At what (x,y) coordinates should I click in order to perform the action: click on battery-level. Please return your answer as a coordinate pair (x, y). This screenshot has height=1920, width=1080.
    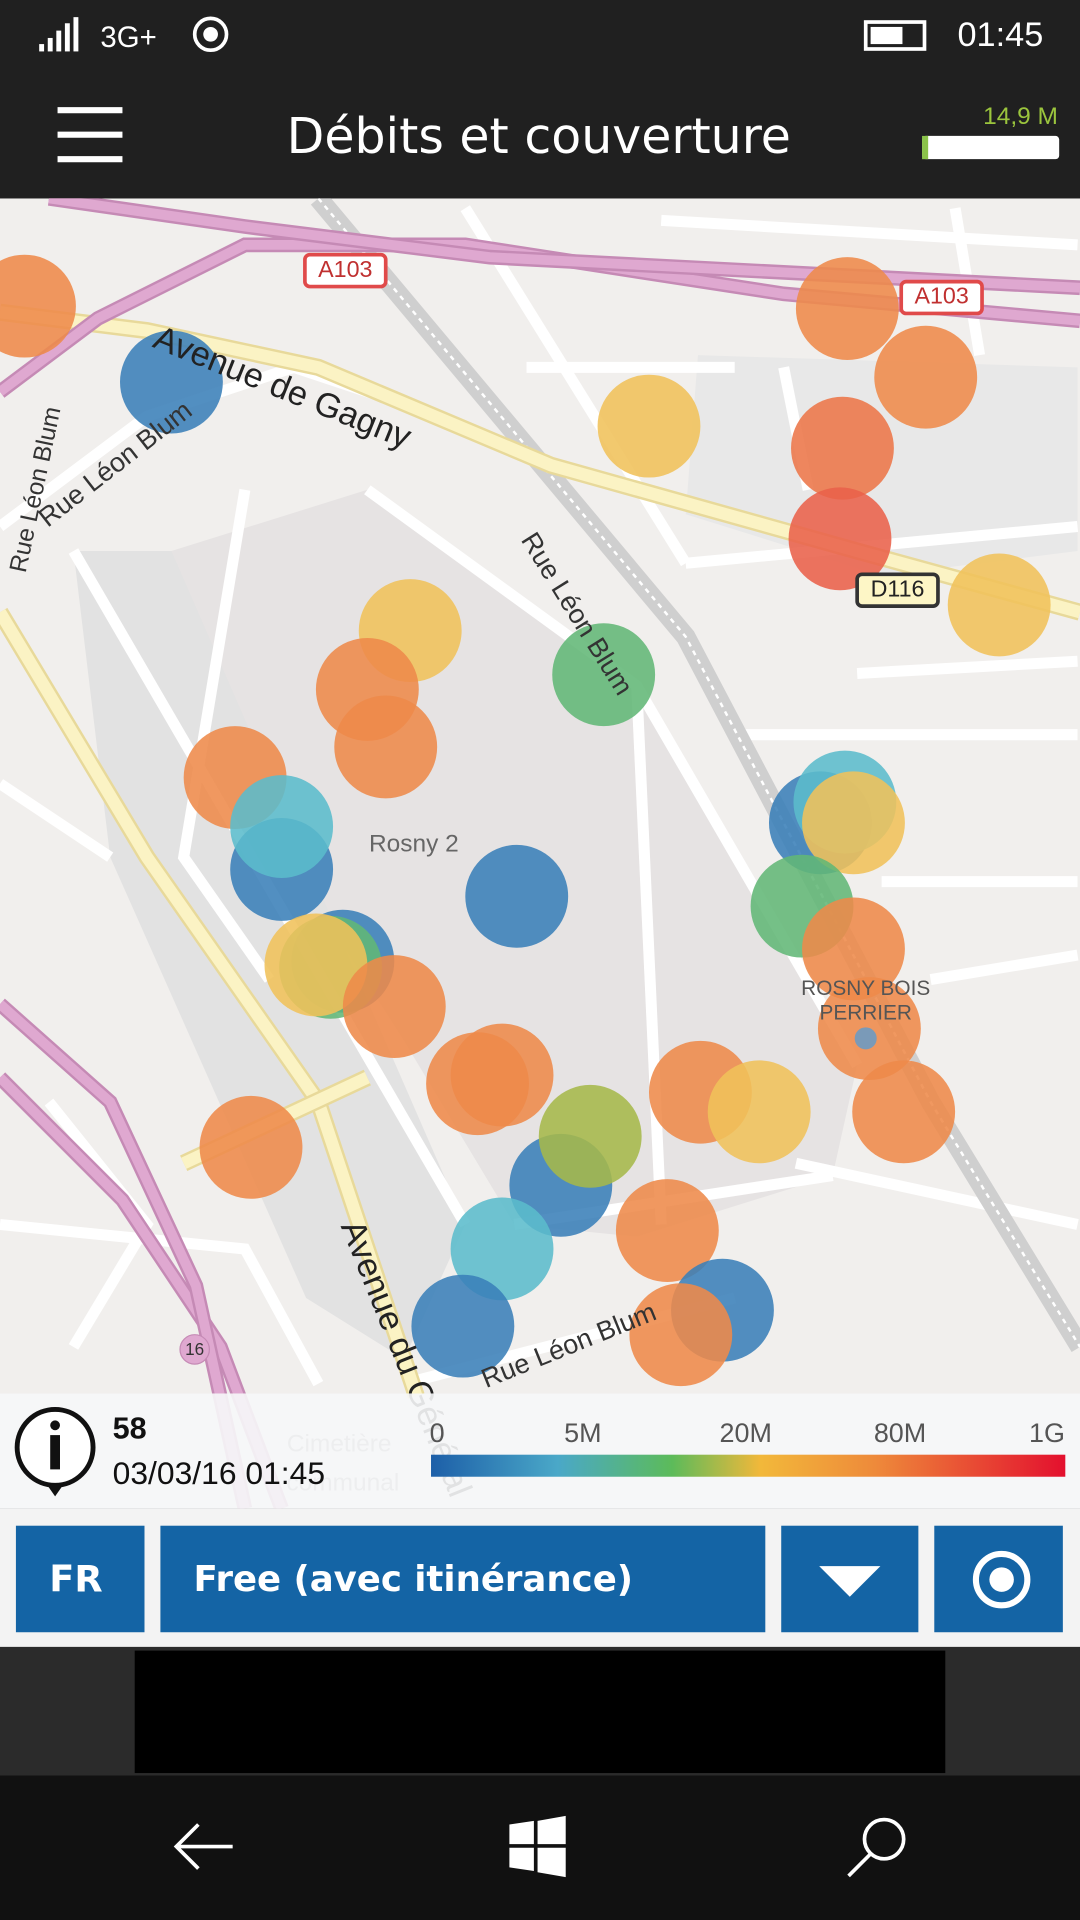
    Looking at the image, I should click on (886, 35).